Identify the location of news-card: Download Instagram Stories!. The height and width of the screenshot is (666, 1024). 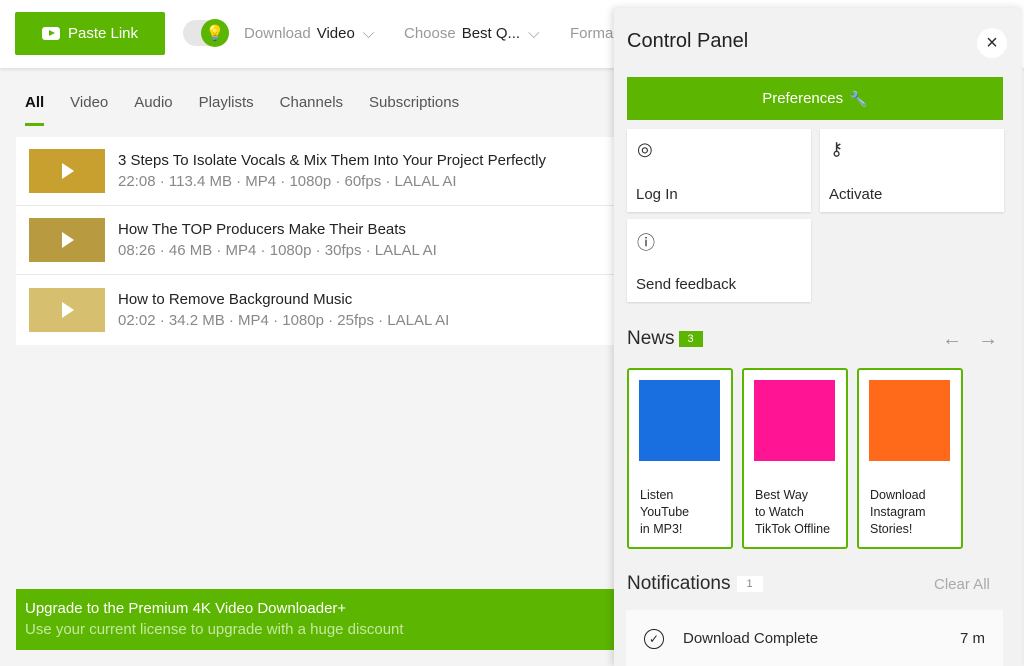
(910, 458).